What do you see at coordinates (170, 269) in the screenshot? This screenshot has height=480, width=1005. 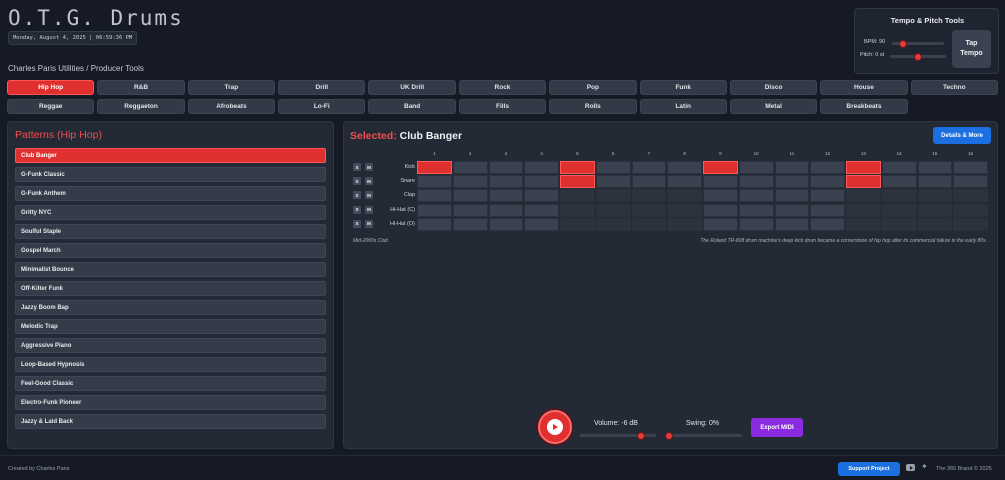 I see `pattern-item: Minimalist Bounce` at bounding box center [170, 269].